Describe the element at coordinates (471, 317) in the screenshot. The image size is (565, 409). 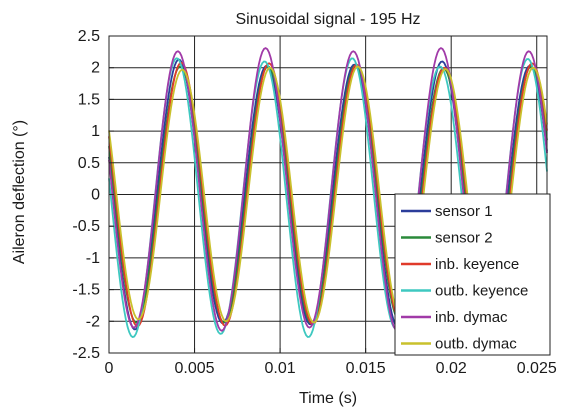
I see `legend-label: inb. dymac` at that location.